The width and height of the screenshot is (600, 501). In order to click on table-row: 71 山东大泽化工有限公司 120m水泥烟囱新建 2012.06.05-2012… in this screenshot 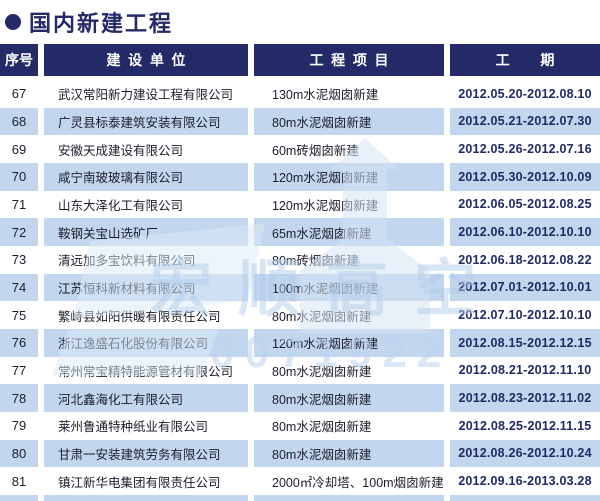, I will do `click(300, 204)`.